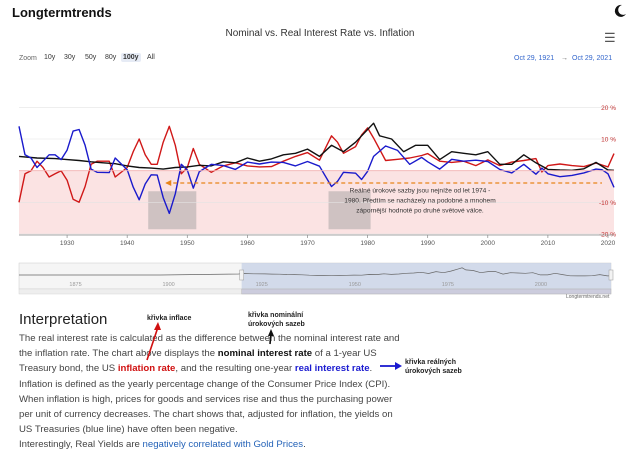 This screenshot has width=640, height=453. I want to click on annotation-real-1: křivka reálných, so click(430, 362).